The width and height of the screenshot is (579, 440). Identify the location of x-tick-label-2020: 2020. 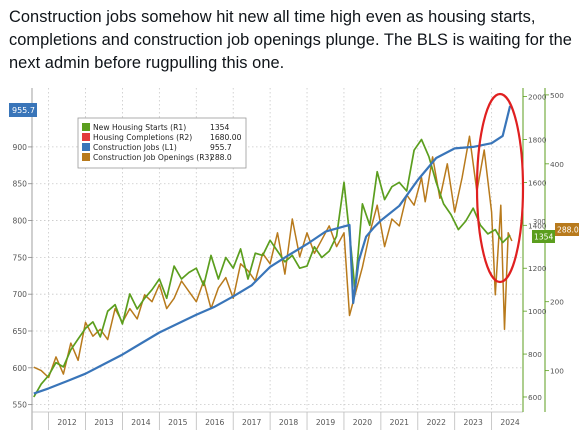
(362, 422).